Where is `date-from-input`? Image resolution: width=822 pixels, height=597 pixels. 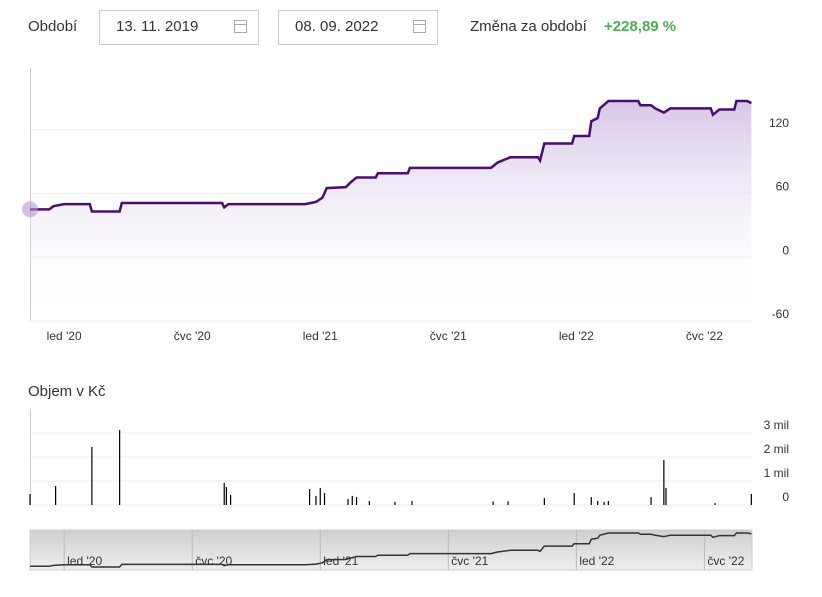
date-from-input is located at coordinates (179, 27).